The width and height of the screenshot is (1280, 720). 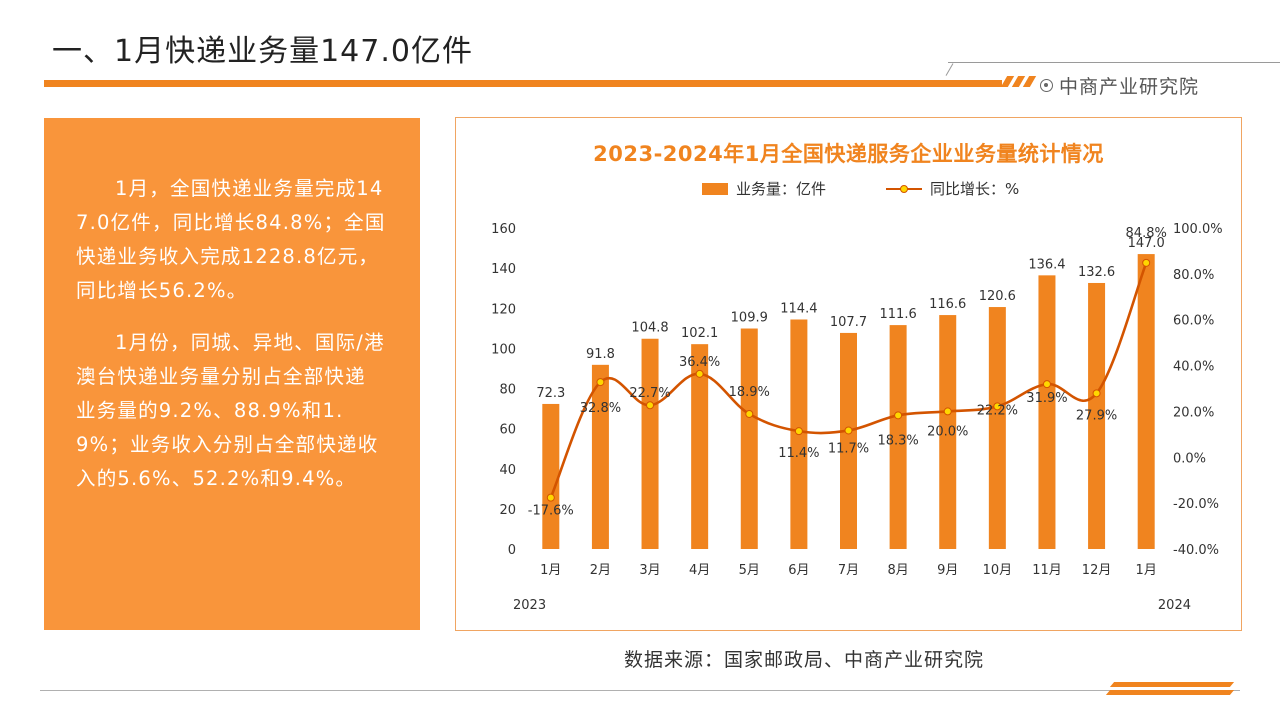 I want to click on y-tick-label: 140, so click(x=503, y=269).